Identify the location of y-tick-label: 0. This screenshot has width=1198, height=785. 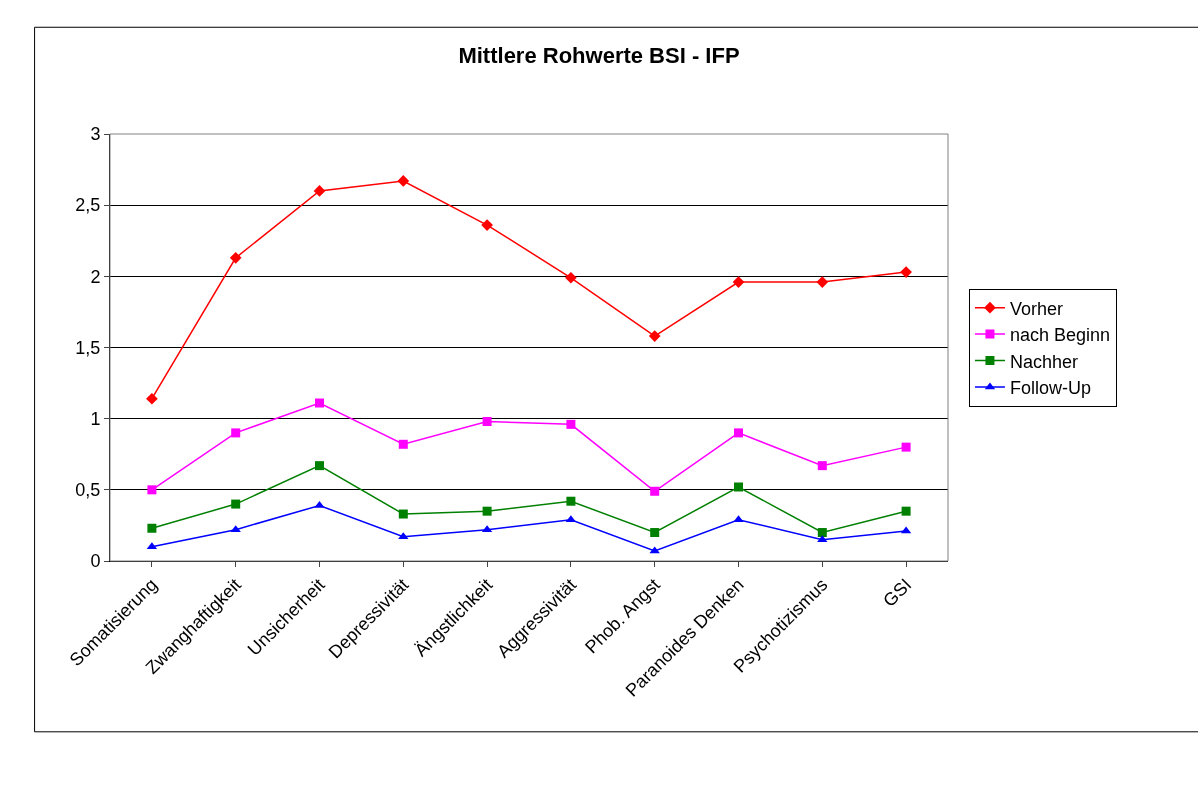
(95, 561).